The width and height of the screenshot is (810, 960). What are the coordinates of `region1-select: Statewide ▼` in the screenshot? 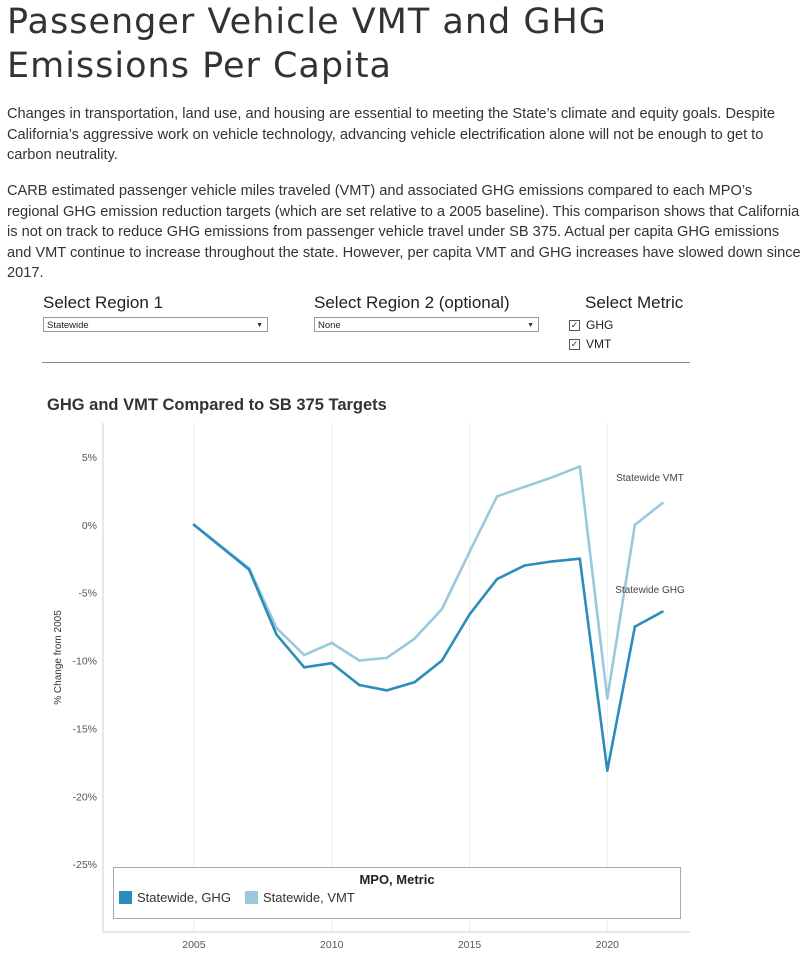 It's located at (155, 324).